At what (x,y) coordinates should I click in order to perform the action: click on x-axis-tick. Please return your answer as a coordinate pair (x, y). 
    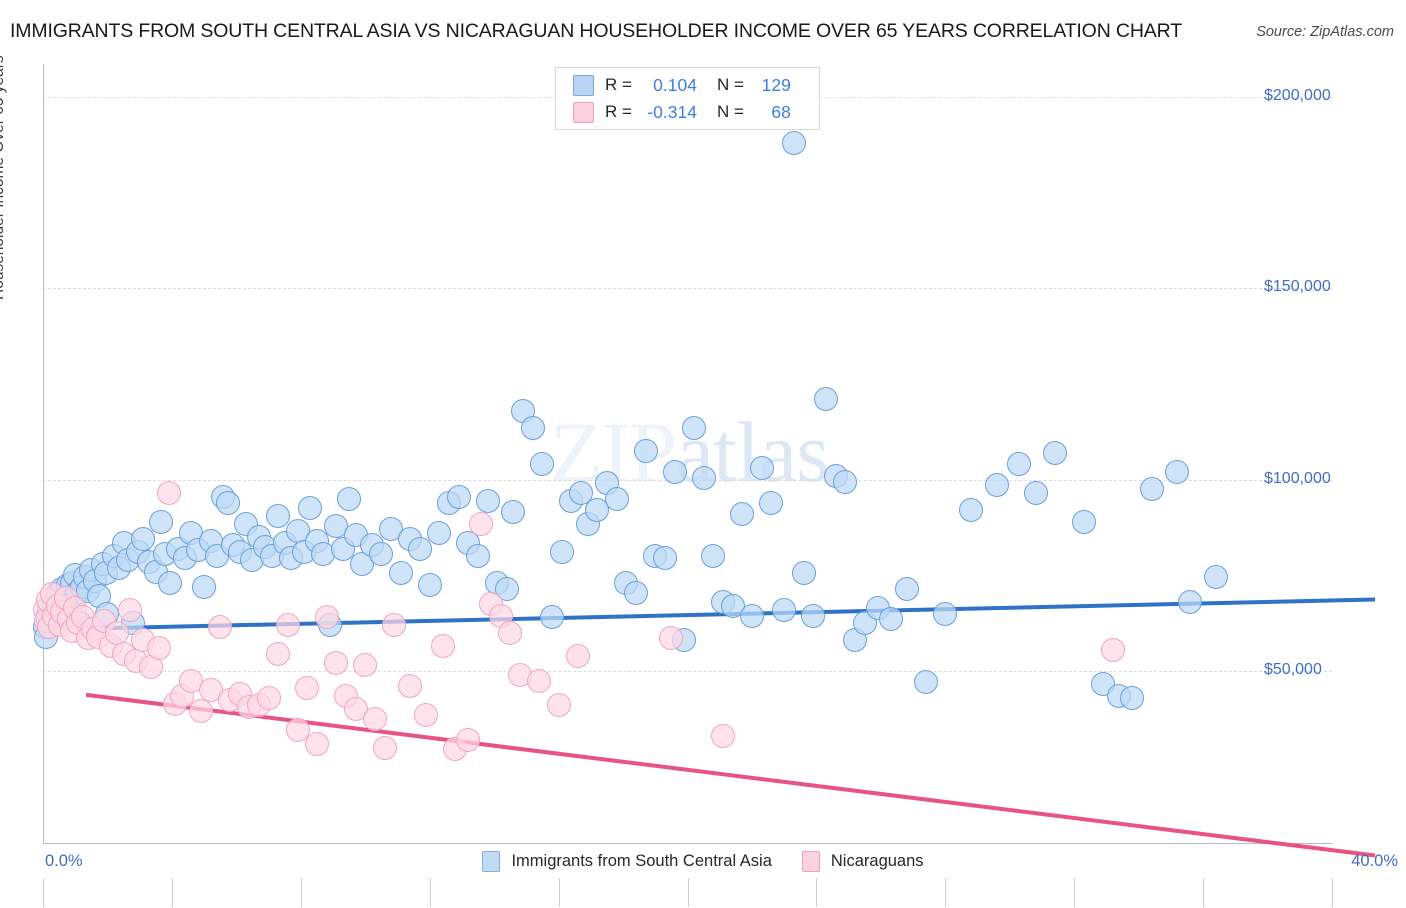
    Looking at the image, I should click on (946, 892).